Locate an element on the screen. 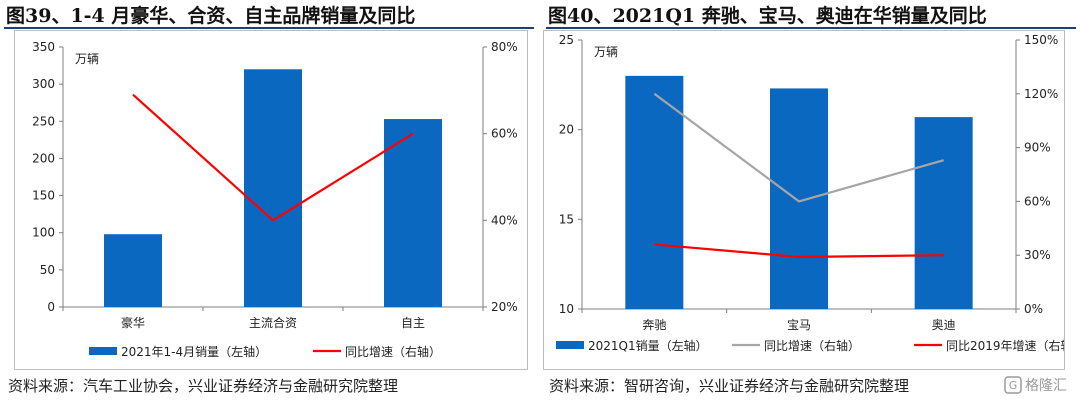 This screenshot has height=401, width=1080. bar-宝马 is located at coordinates (799, 198).